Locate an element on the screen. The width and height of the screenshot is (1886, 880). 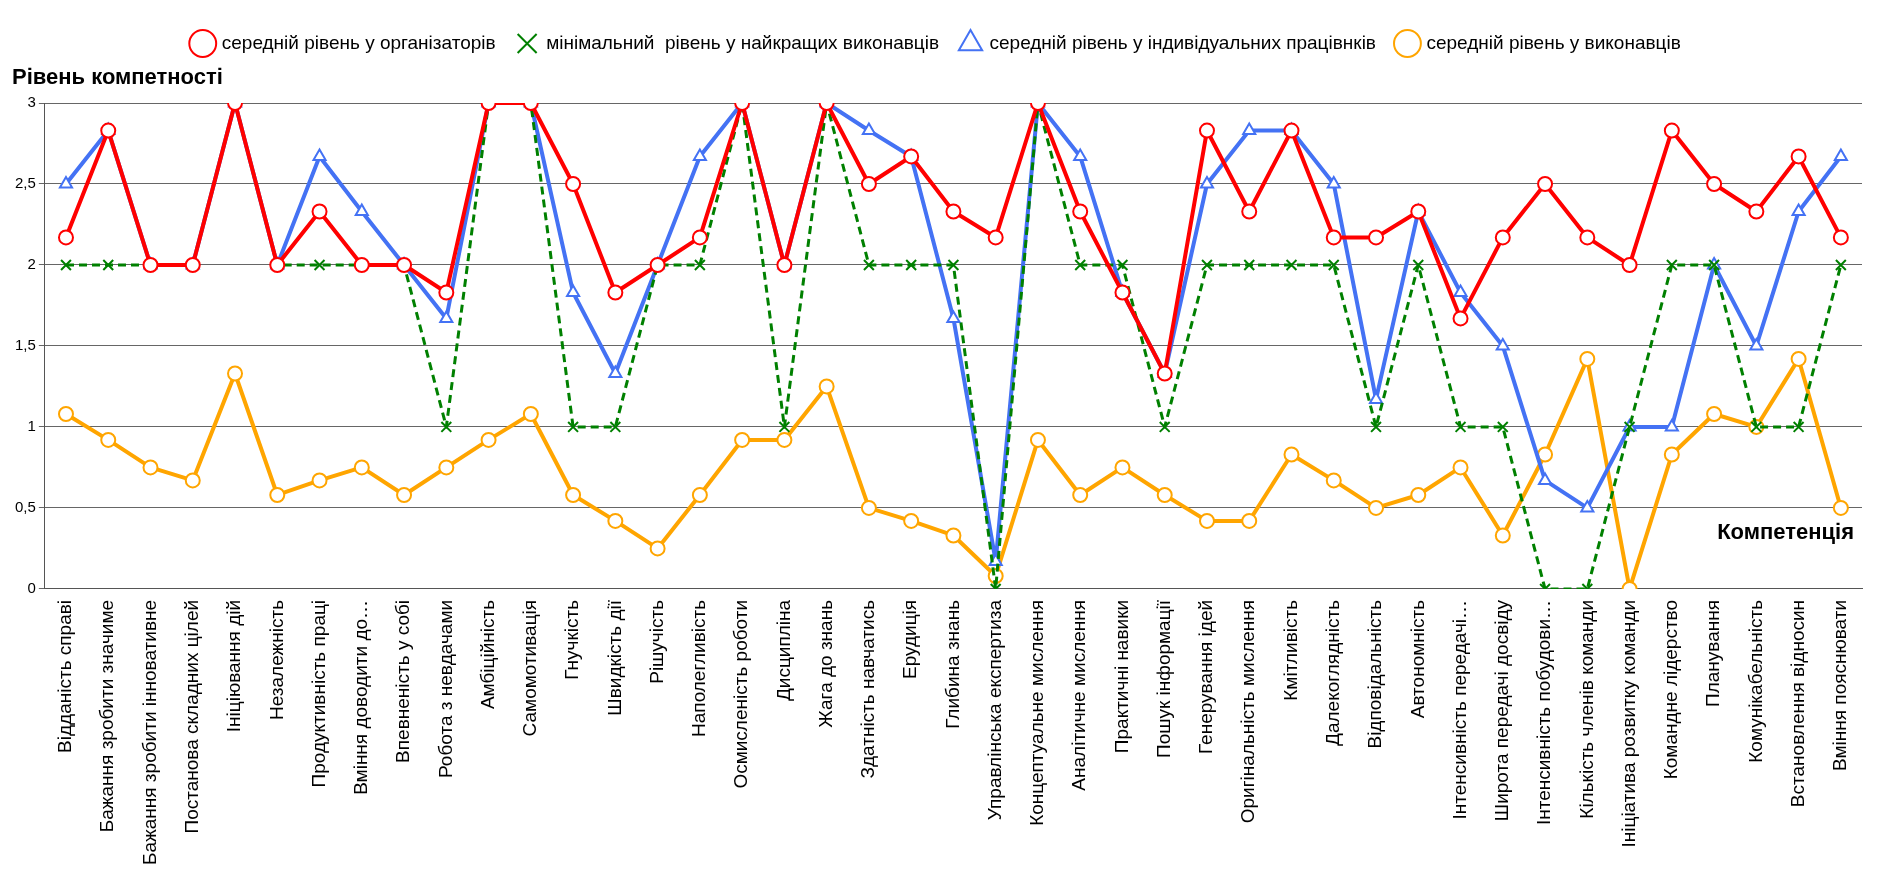
x-tick-label: Самомотивація is located at coordinates (530, 668).